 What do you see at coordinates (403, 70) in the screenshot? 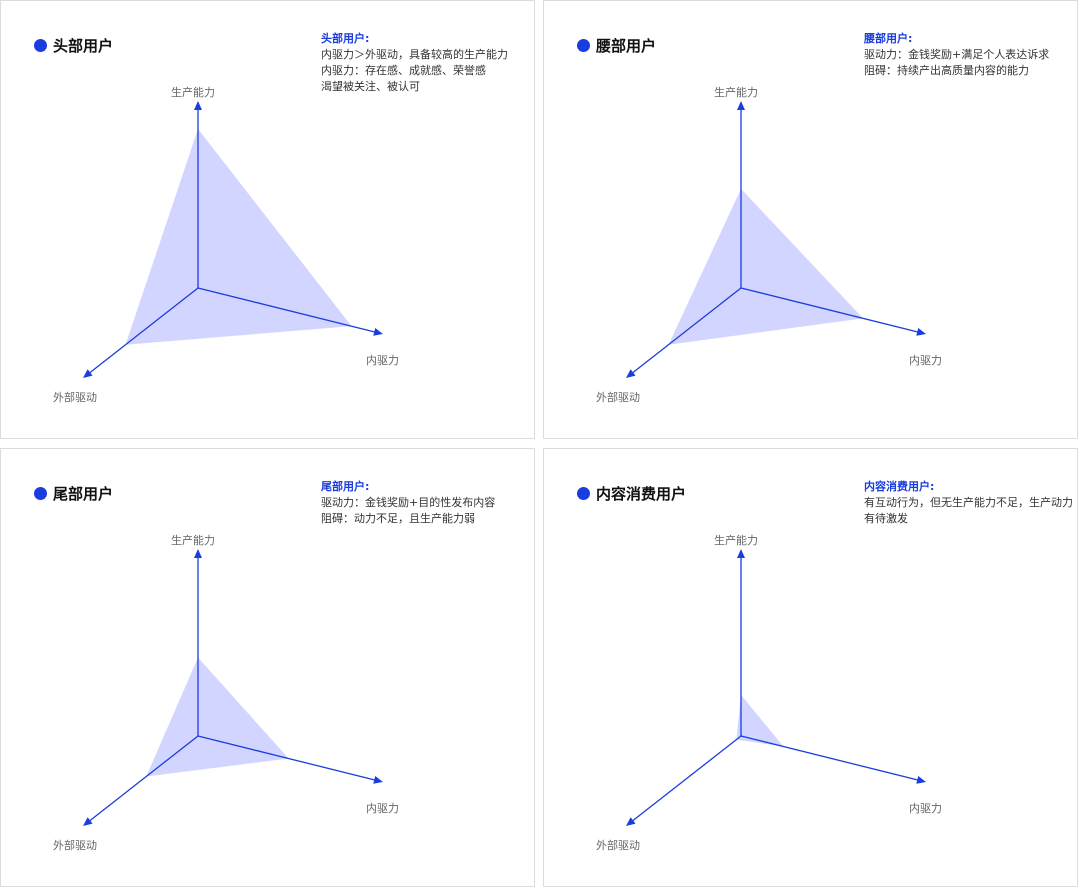
I see `description-line: 内驱力：存在感、成就感、荣誉感` at bounding box center [403, 70].